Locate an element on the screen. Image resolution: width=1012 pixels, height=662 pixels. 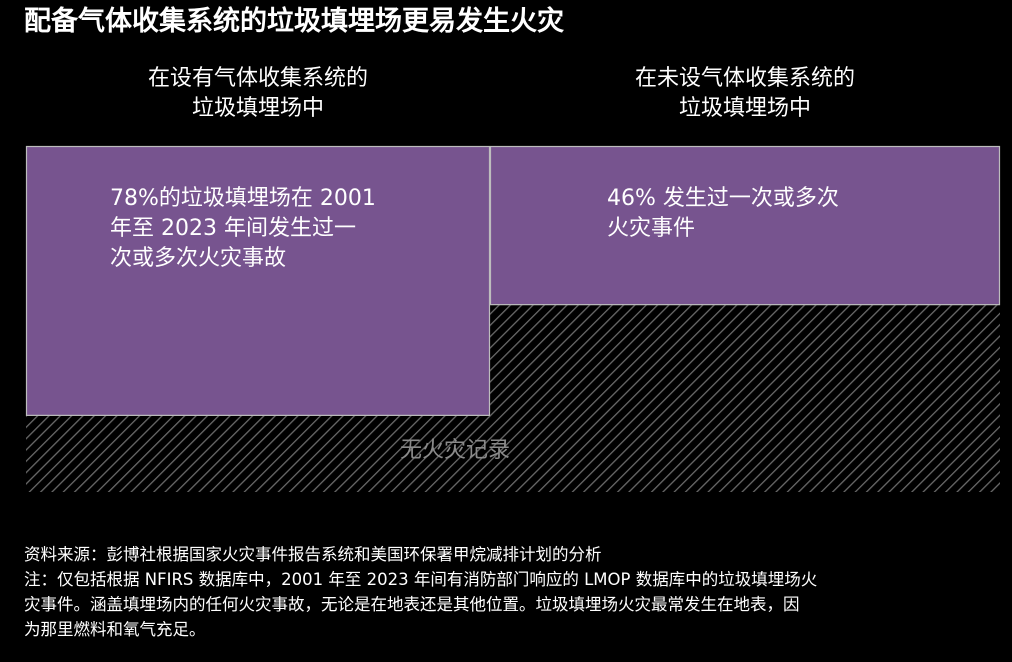
column-header-line: 在设有气体收集系统的 is located at coordinates (257, 78).